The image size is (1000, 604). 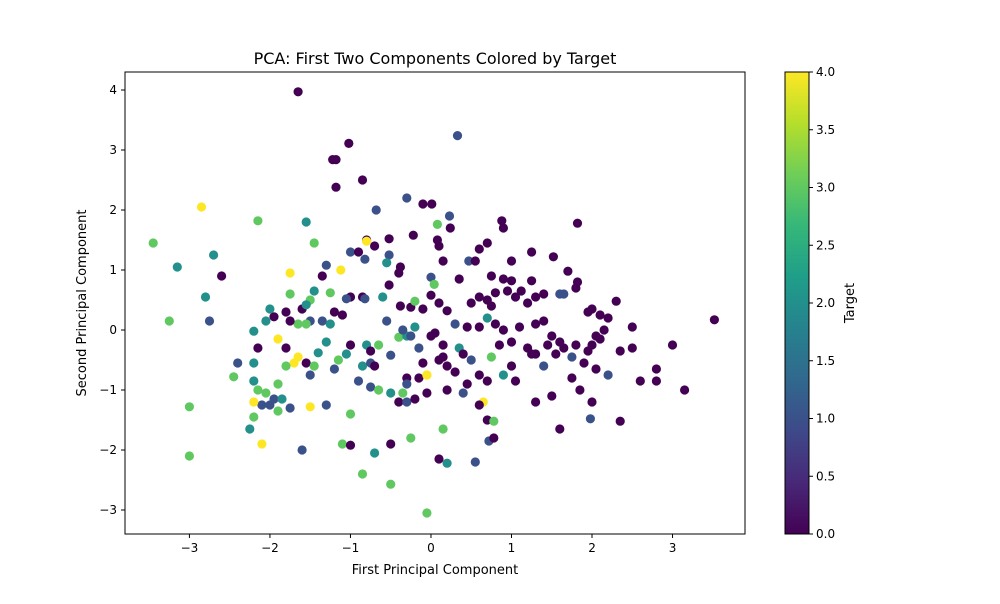 What do you see at coordinates (825, 188) in the screenshot?
I see `colorbar-tick-label: 3.0` at bounding box center [825, 188].